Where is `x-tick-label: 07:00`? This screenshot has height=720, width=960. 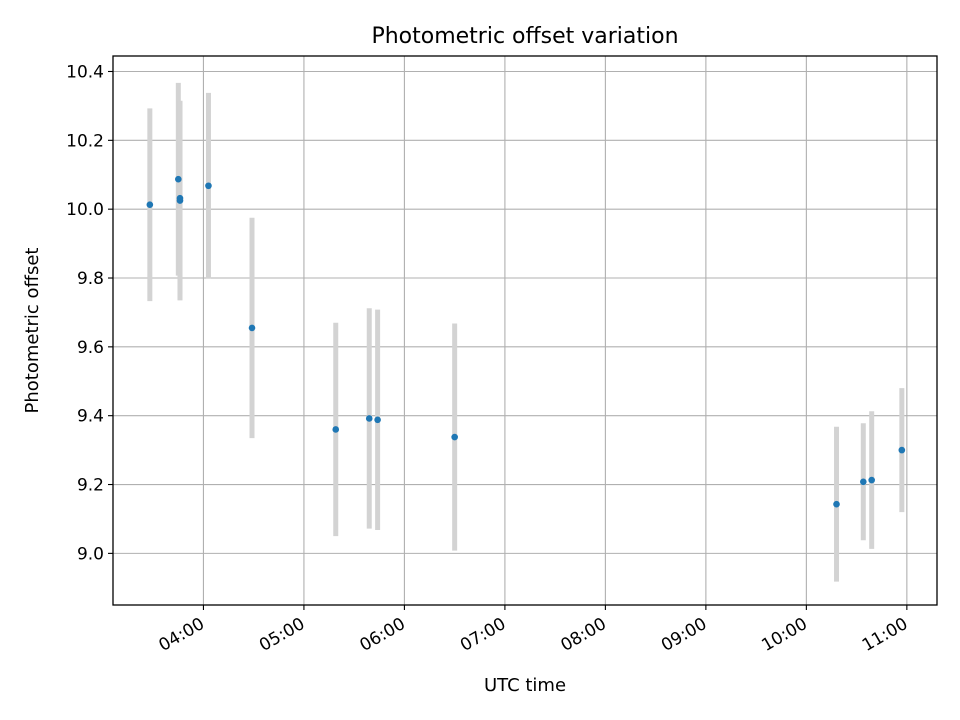 x-tick-label: 07:00 is located at coordinates (483, 635).